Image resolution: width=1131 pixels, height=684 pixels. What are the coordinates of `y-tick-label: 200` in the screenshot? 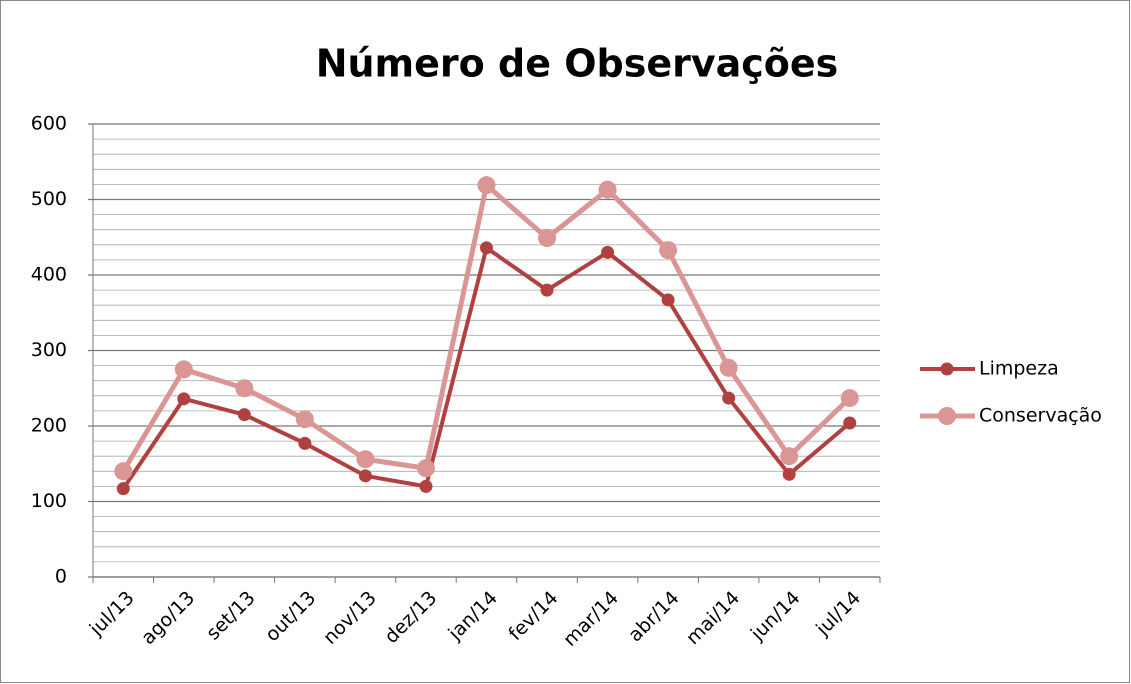 It's located at (49, 426).